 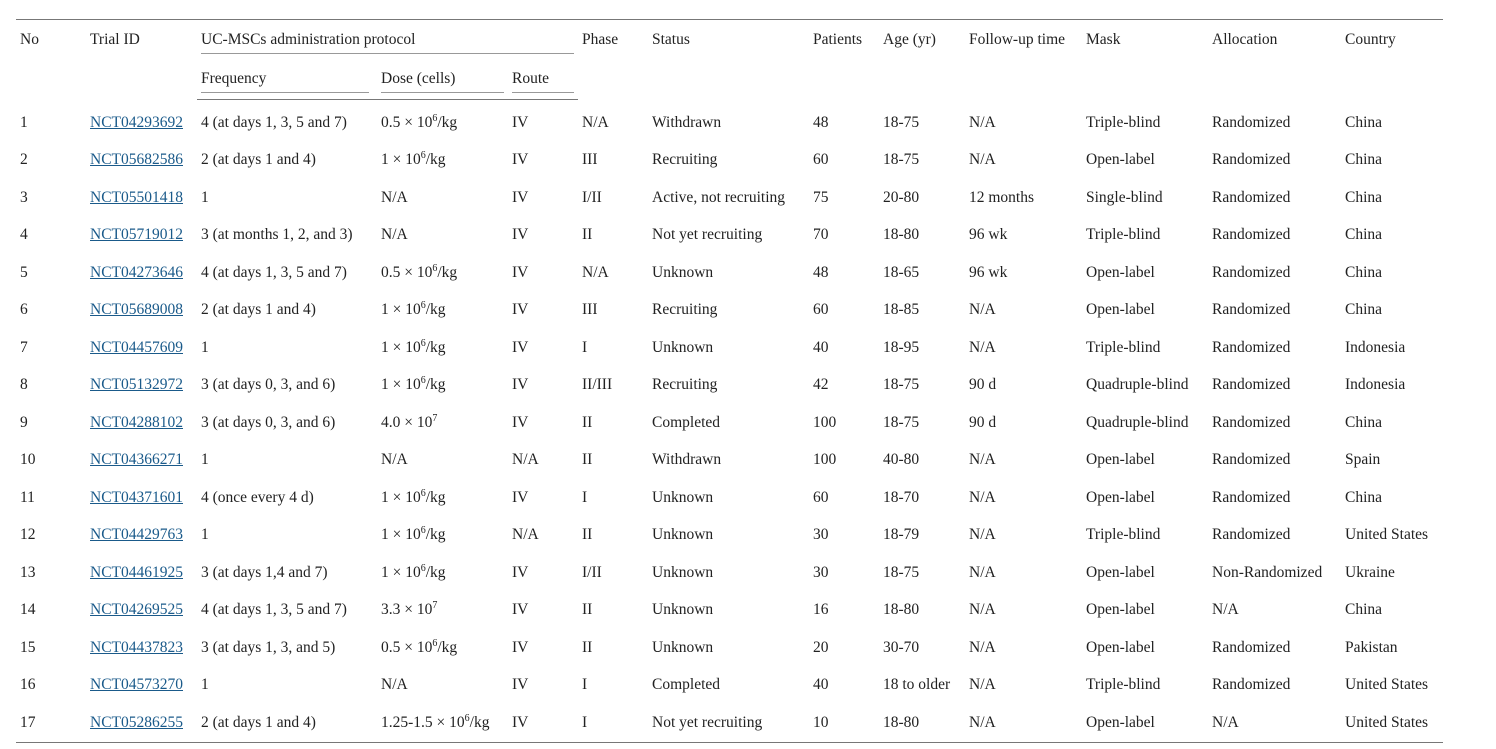 I want to click on cell-age: 18-75, so click(x=901, y=385).